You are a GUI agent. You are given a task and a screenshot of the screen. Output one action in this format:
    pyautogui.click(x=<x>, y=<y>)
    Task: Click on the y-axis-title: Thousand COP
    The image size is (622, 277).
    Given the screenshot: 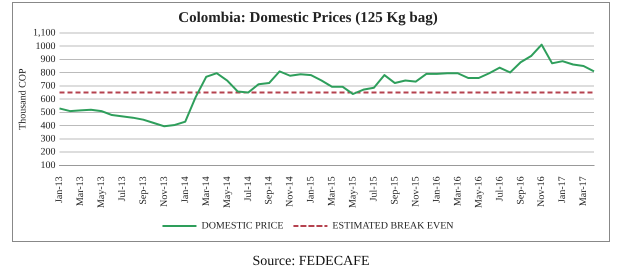 What is the action you would take?
    pyautogui.click(x=23, y=99)
    